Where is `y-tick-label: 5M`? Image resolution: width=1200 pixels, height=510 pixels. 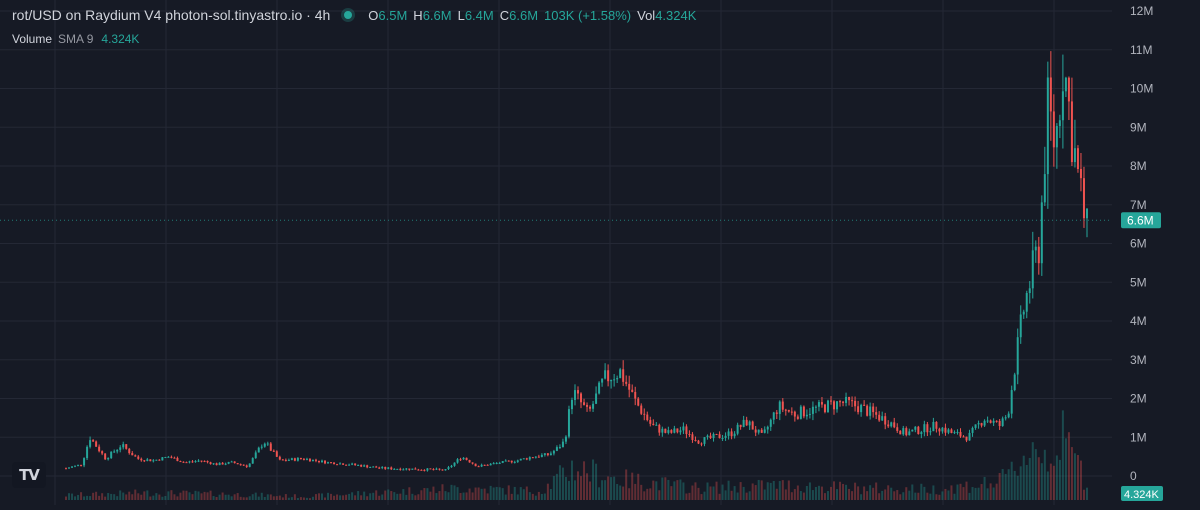 y-tick-label: 5M is located at coordinates (1138, 282).